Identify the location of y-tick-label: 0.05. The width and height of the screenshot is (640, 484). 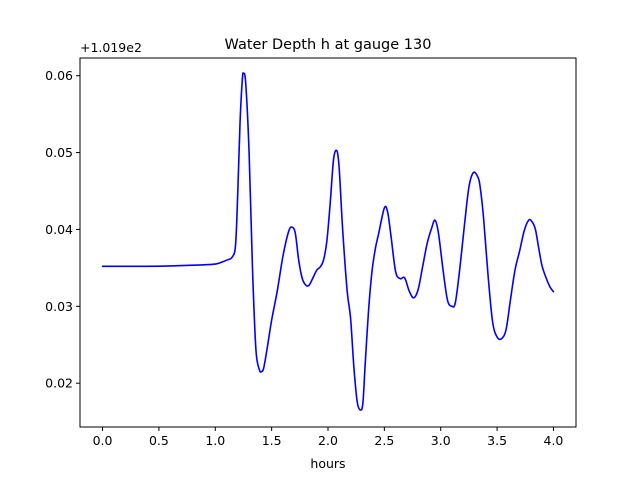
(59, 152).